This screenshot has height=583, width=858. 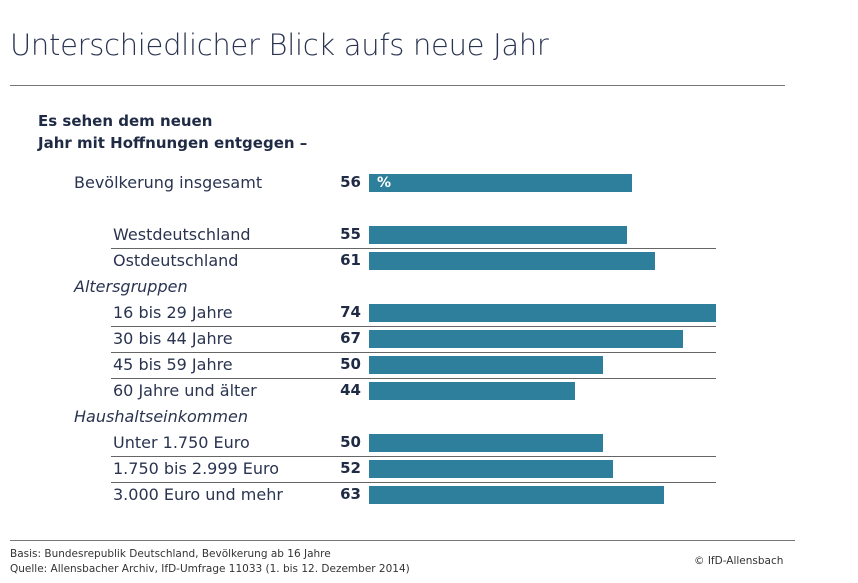 I want to click on bar-row: 60 Jahre und älter 44, so click(x=429, y=391).